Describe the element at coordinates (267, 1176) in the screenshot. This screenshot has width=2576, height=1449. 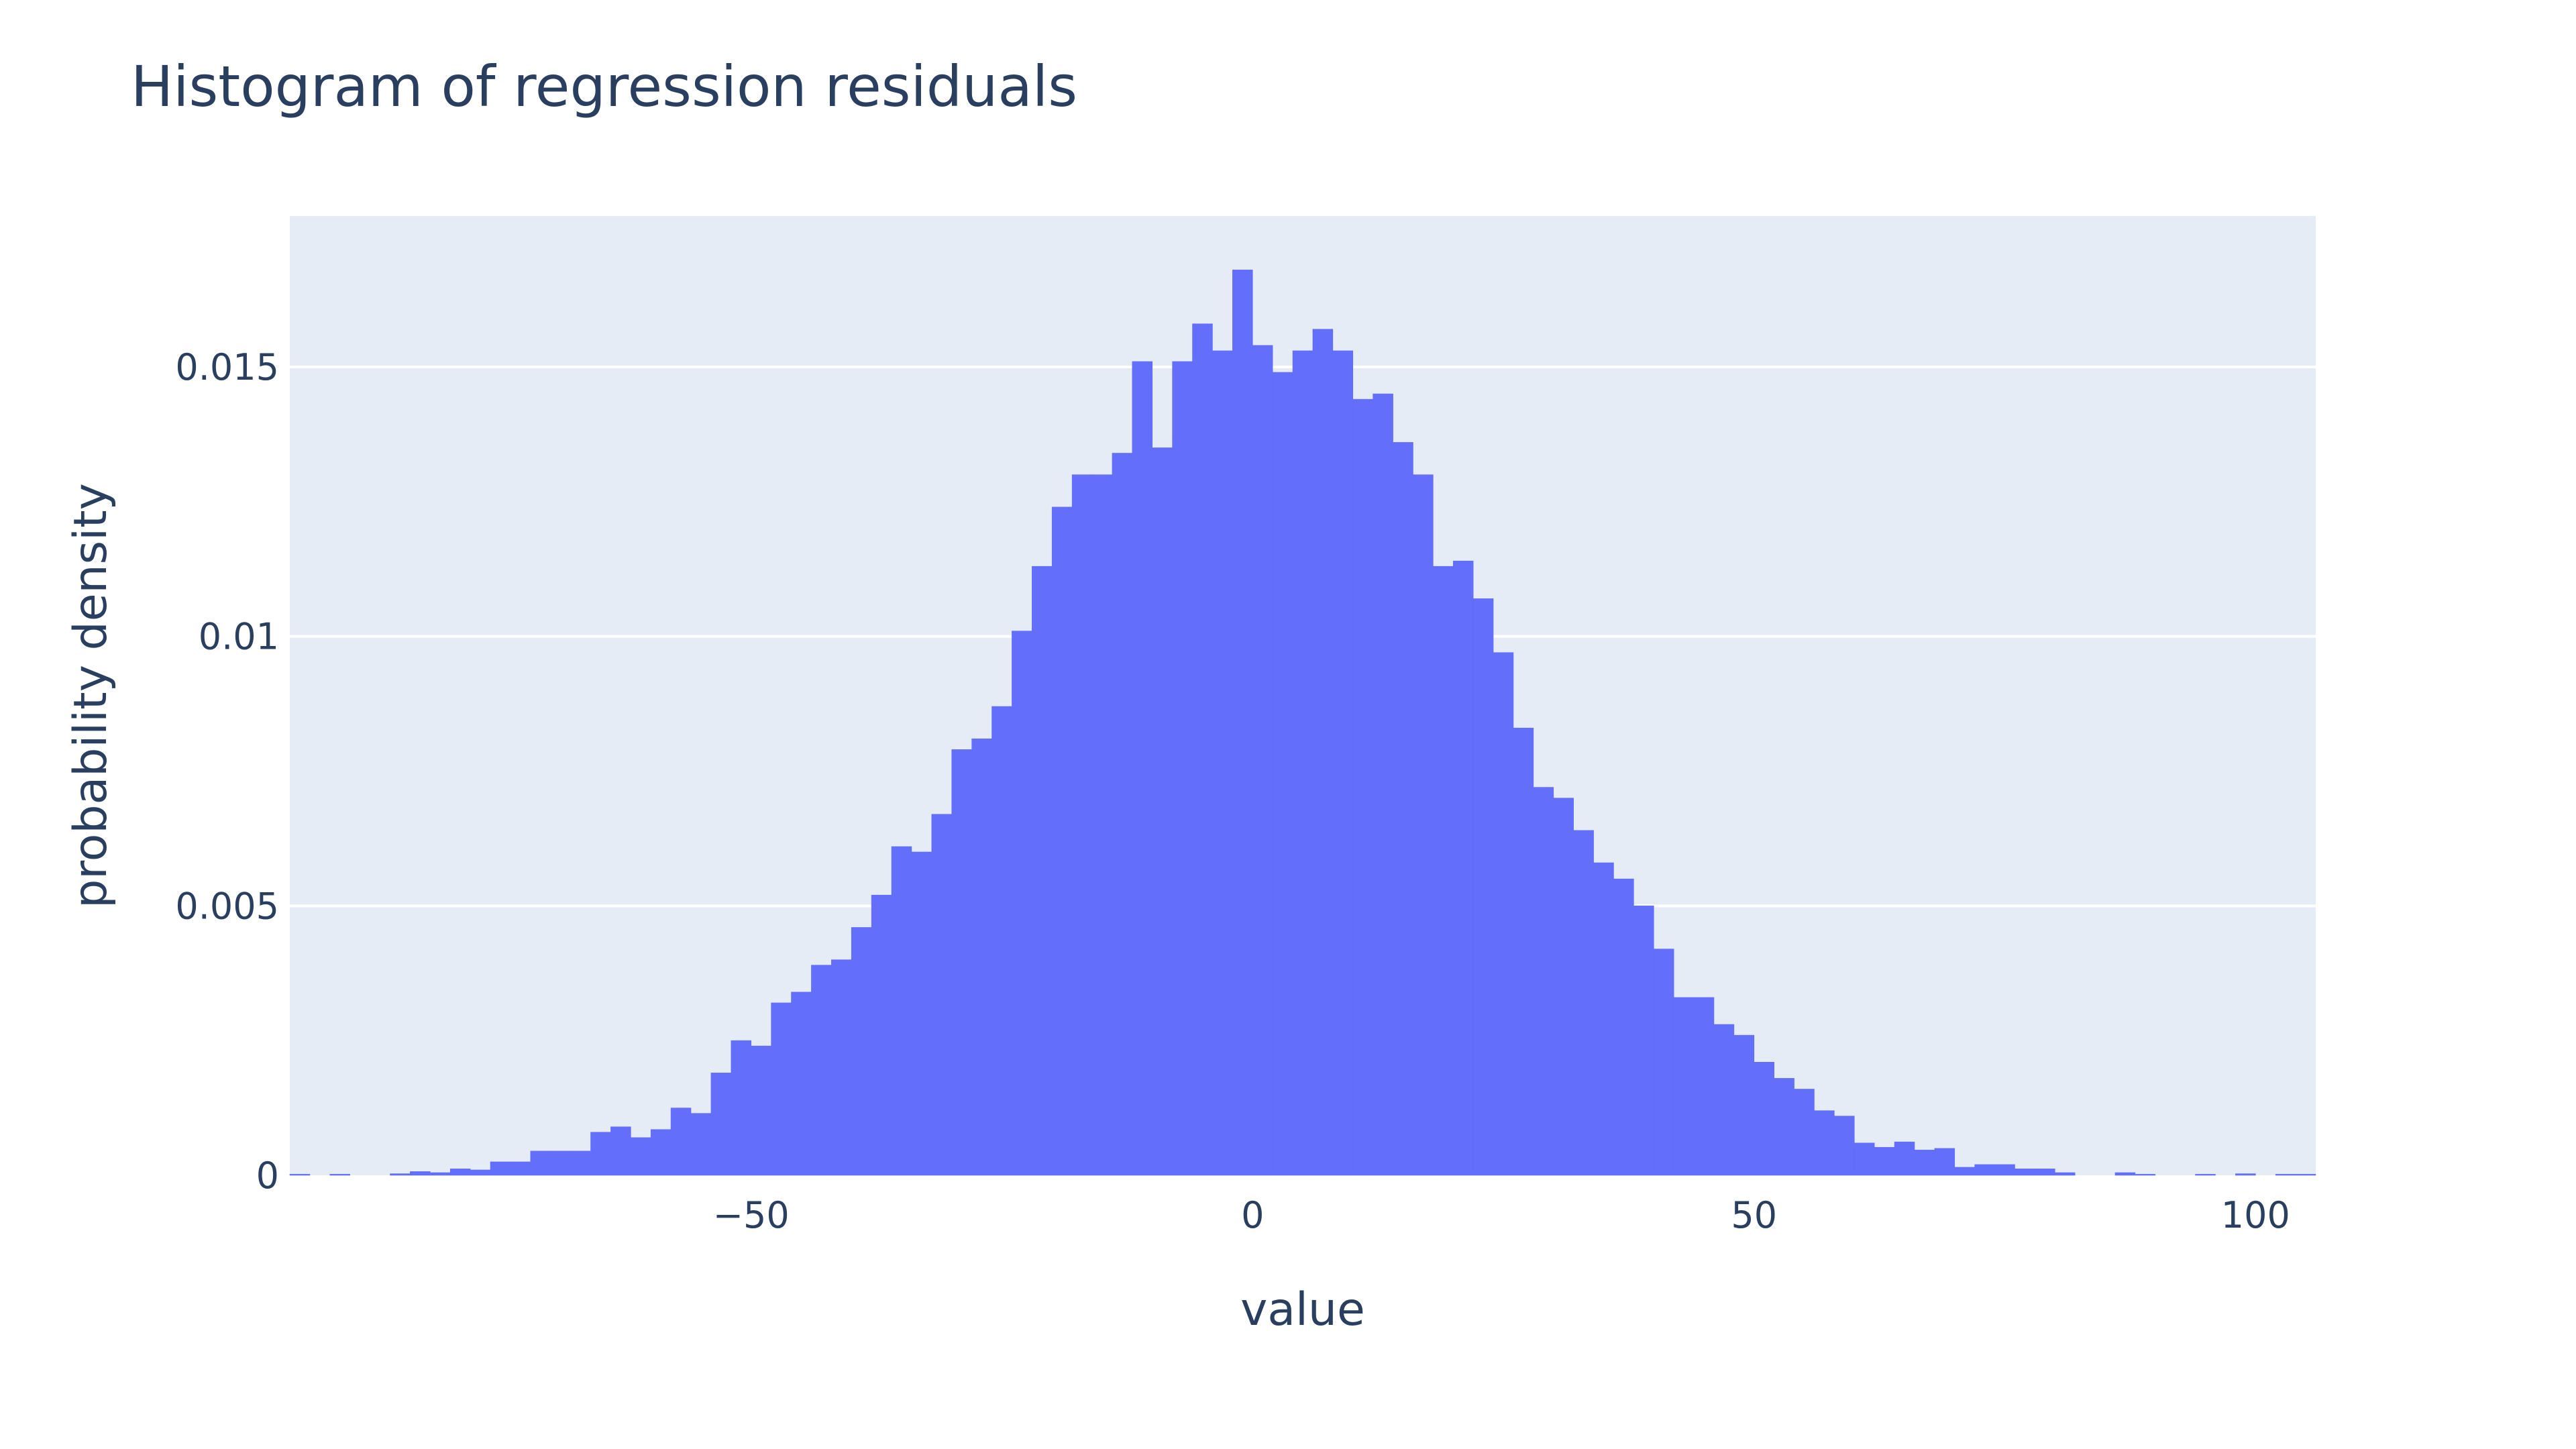
I see `y-tick-label: 0` at that location.